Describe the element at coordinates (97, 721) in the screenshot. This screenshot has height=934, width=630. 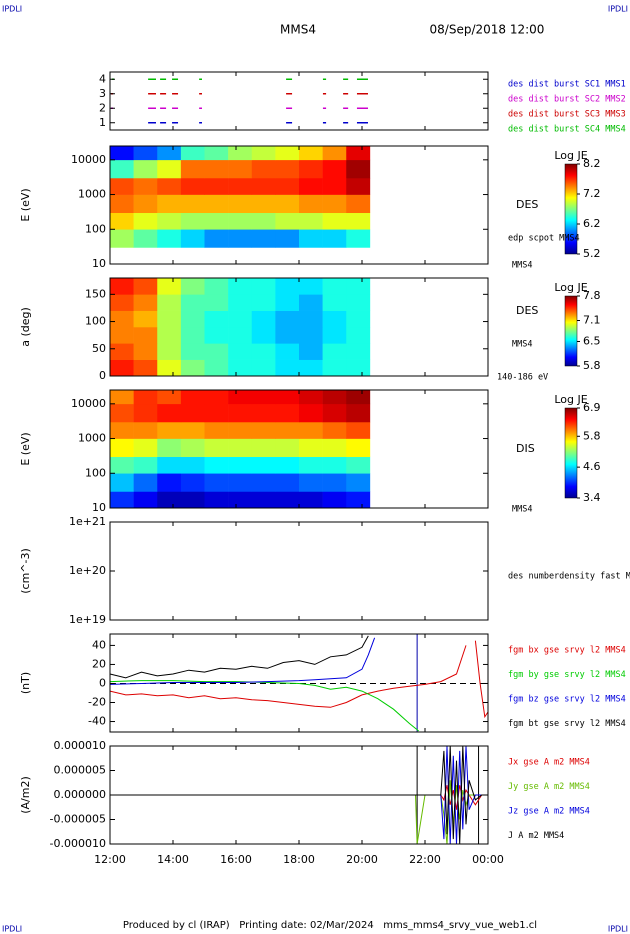
I see `y-tick-label: -40` at that location.